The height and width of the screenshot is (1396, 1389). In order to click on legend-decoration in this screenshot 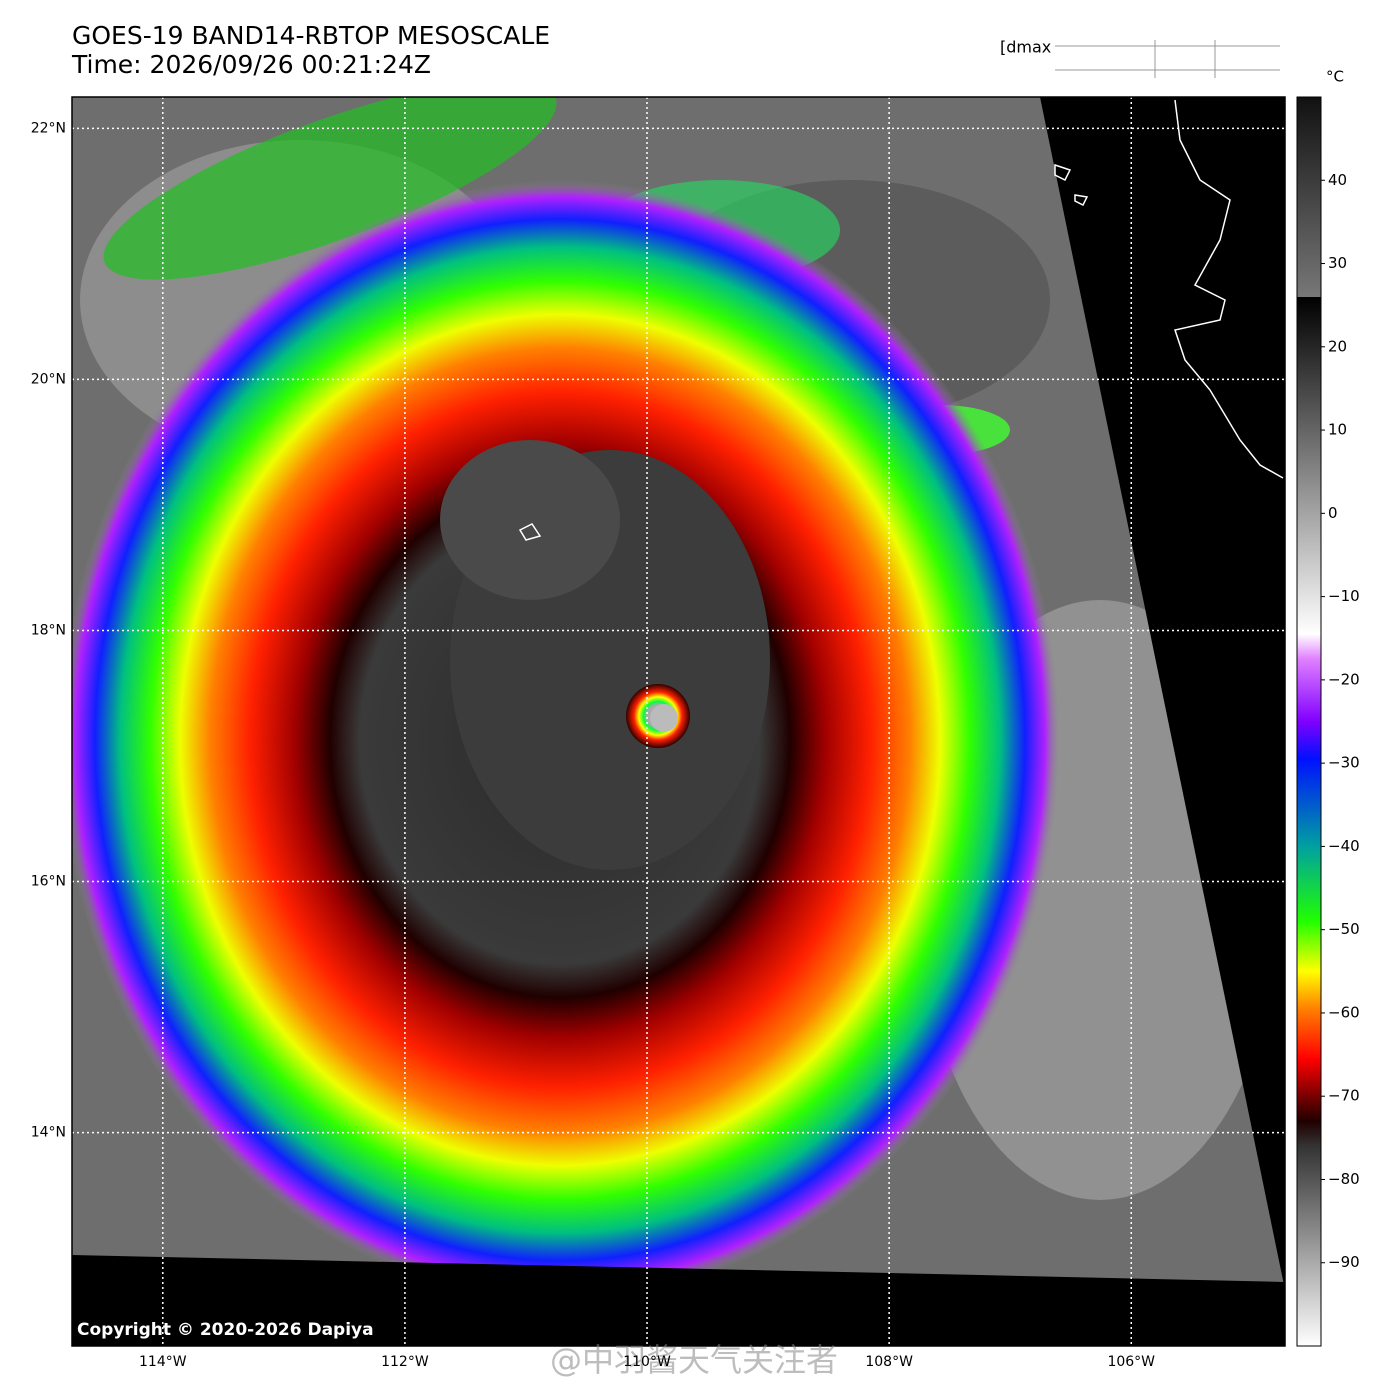, I will do `click(1167, 59)`.